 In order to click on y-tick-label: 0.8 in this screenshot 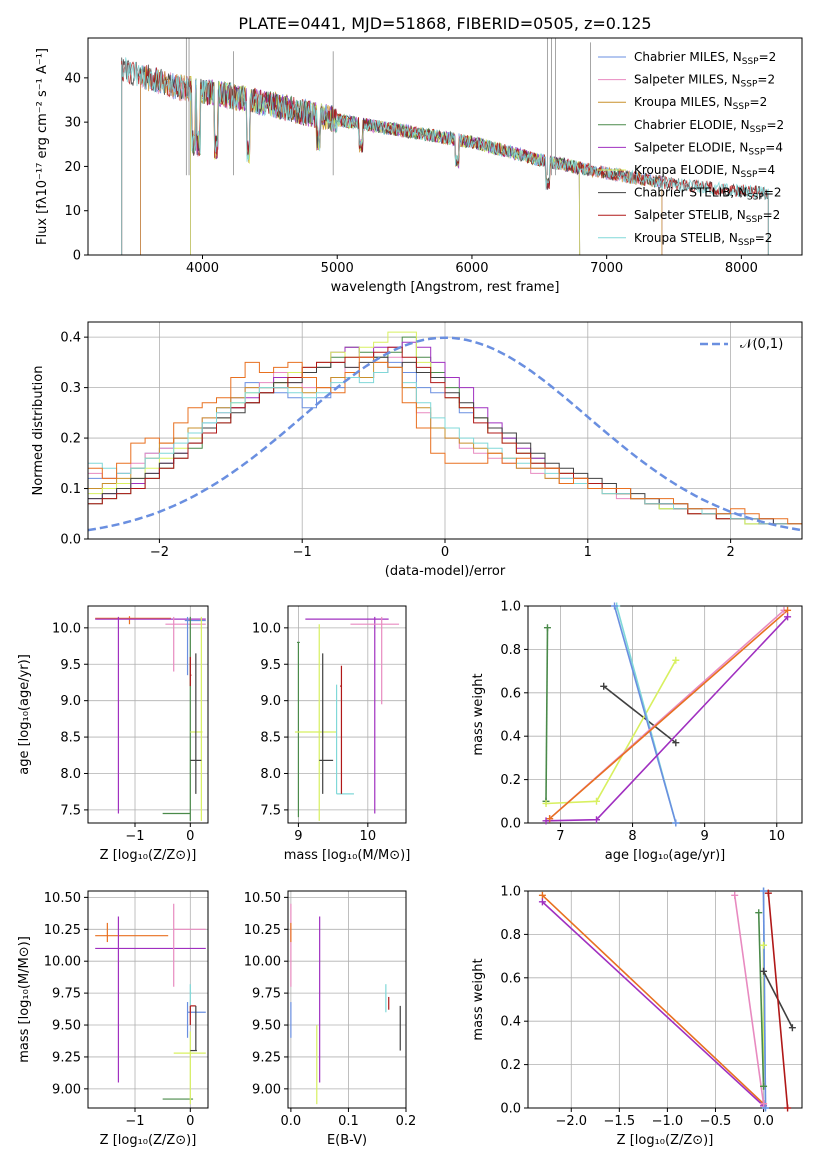, I will do `click(510, 650)`.